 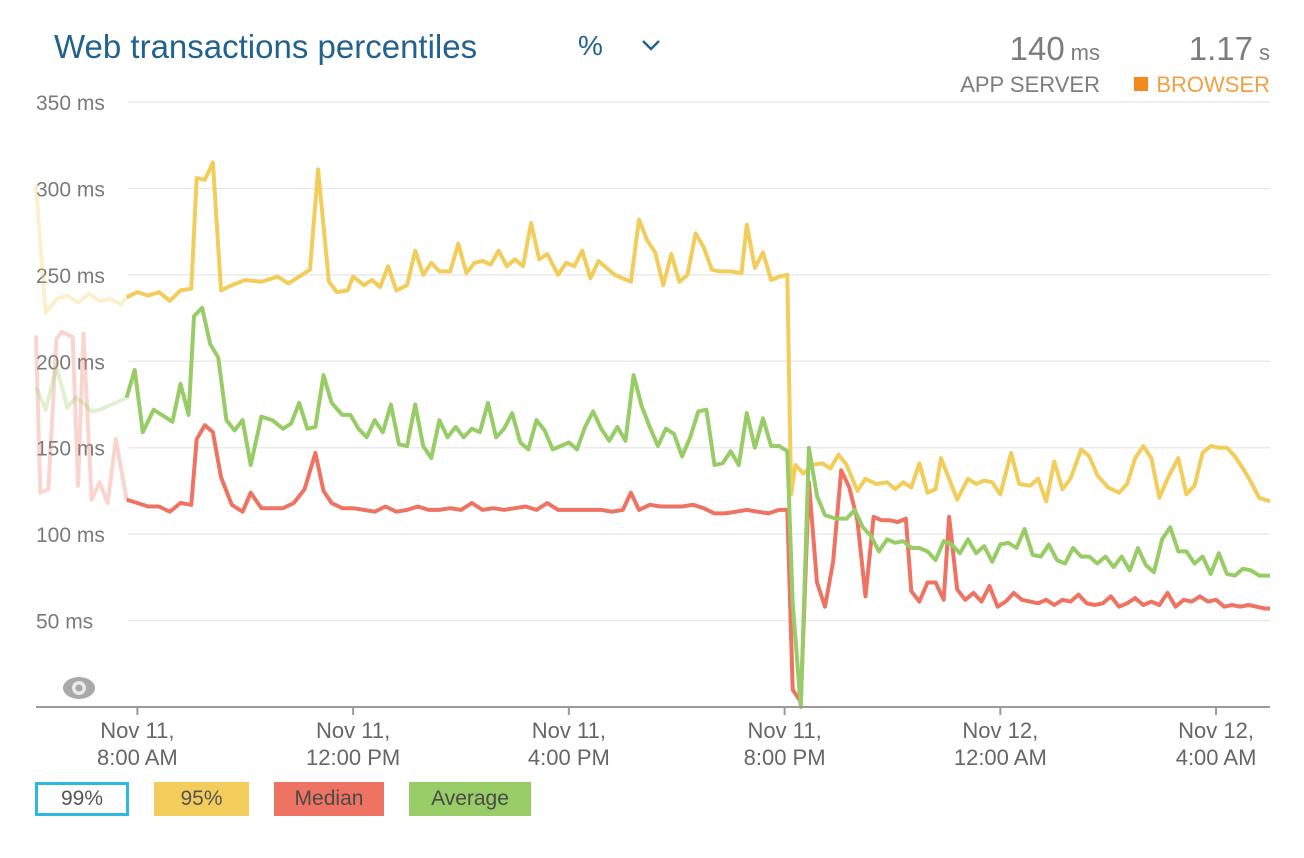 I want to click on x-tick-label: 12:00 AM, so click(x=1000, y=757).